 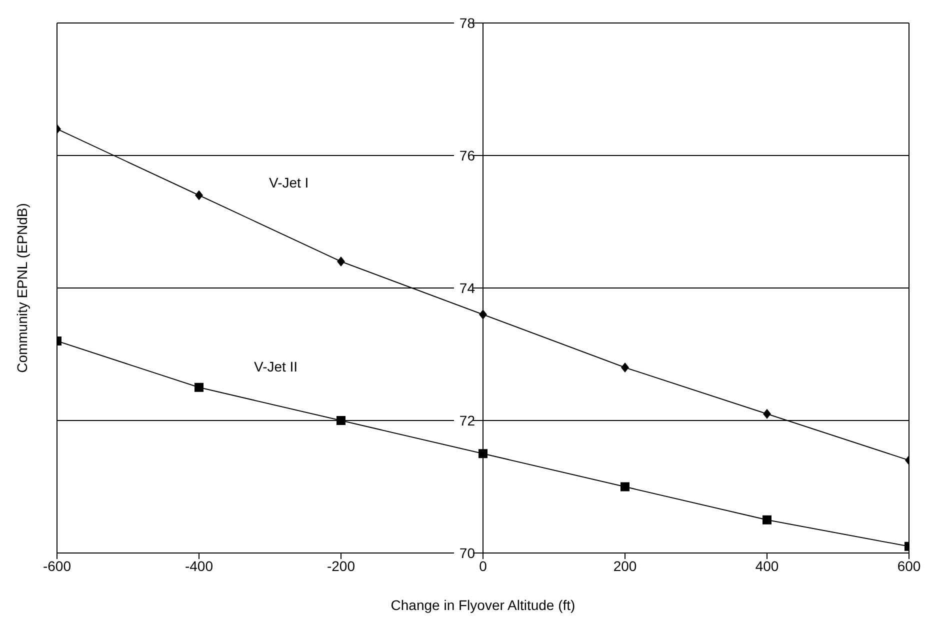 I want to click on y-tick-label: 70, so click(x=467, y=552).